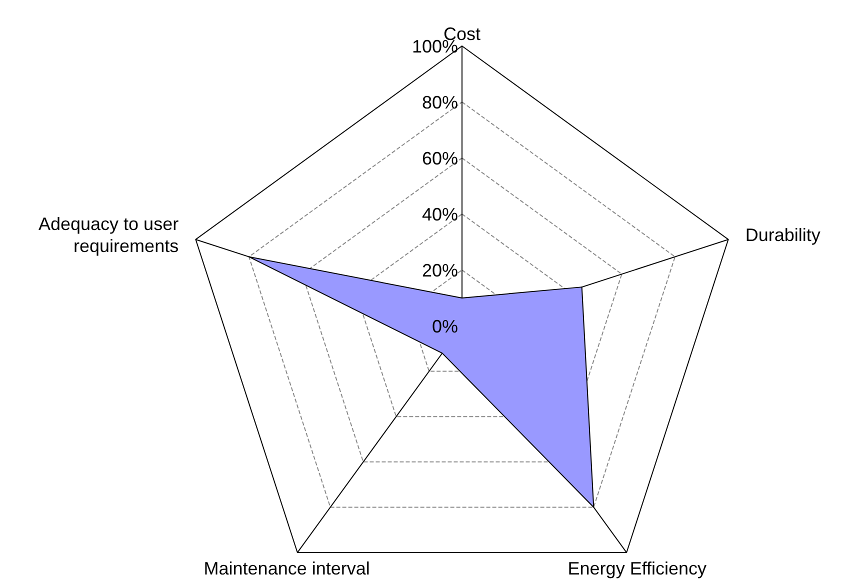  Describe the element at coordinates (782, 235) in the screenshot. I see `spoke-label: Durability` at that location.